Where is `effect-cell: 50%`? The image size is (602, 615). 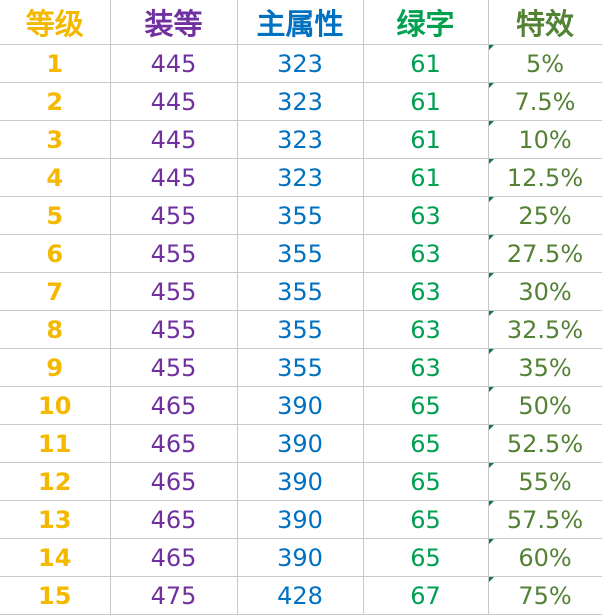 effect-cell: 50% is located at coordinates (544, 405).